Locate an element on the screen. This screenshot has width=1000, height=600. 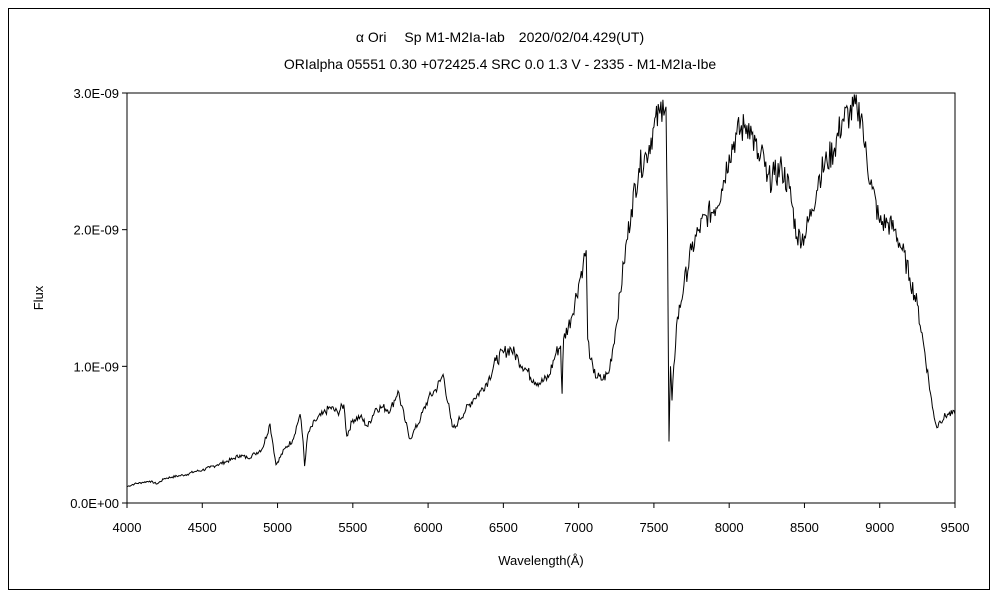
chart-title: α Ori Sp M1-M2Ia-Iab 2020/02/04.429(UT) is located at coordinates (500, 37).